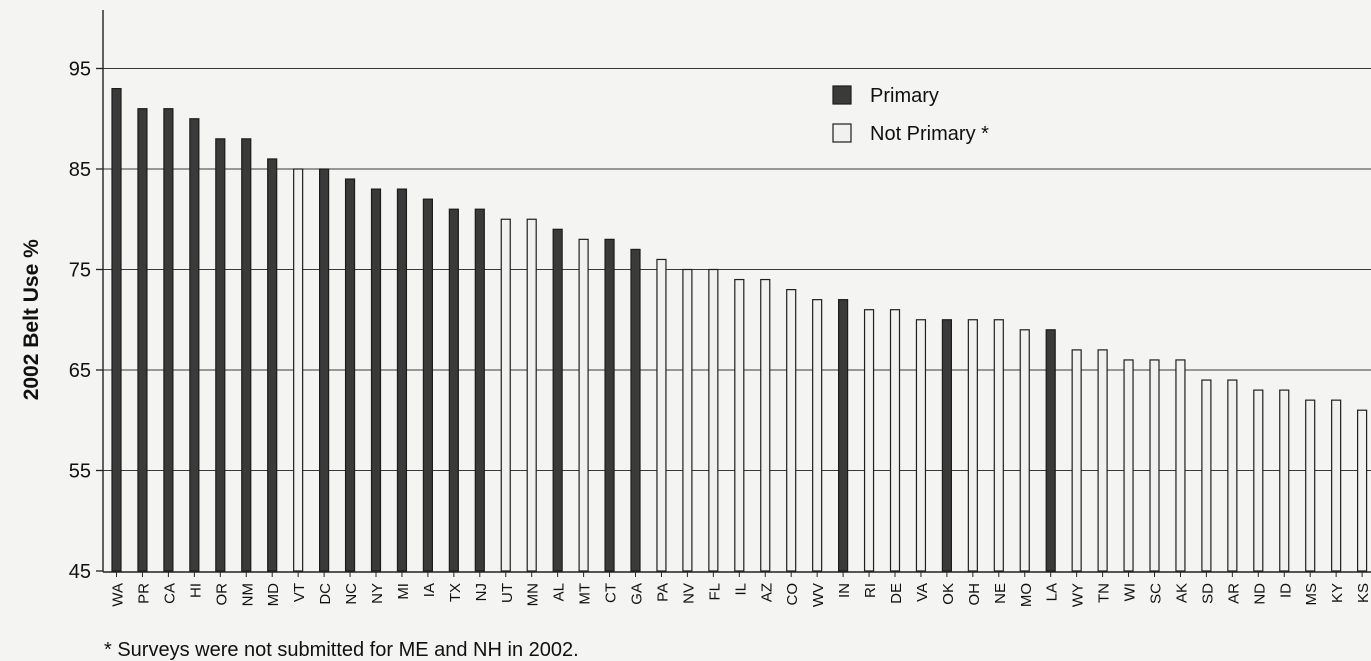 This screenshot has width=1371, height=661. I want to click on bar-ks, so click(1362, 490).